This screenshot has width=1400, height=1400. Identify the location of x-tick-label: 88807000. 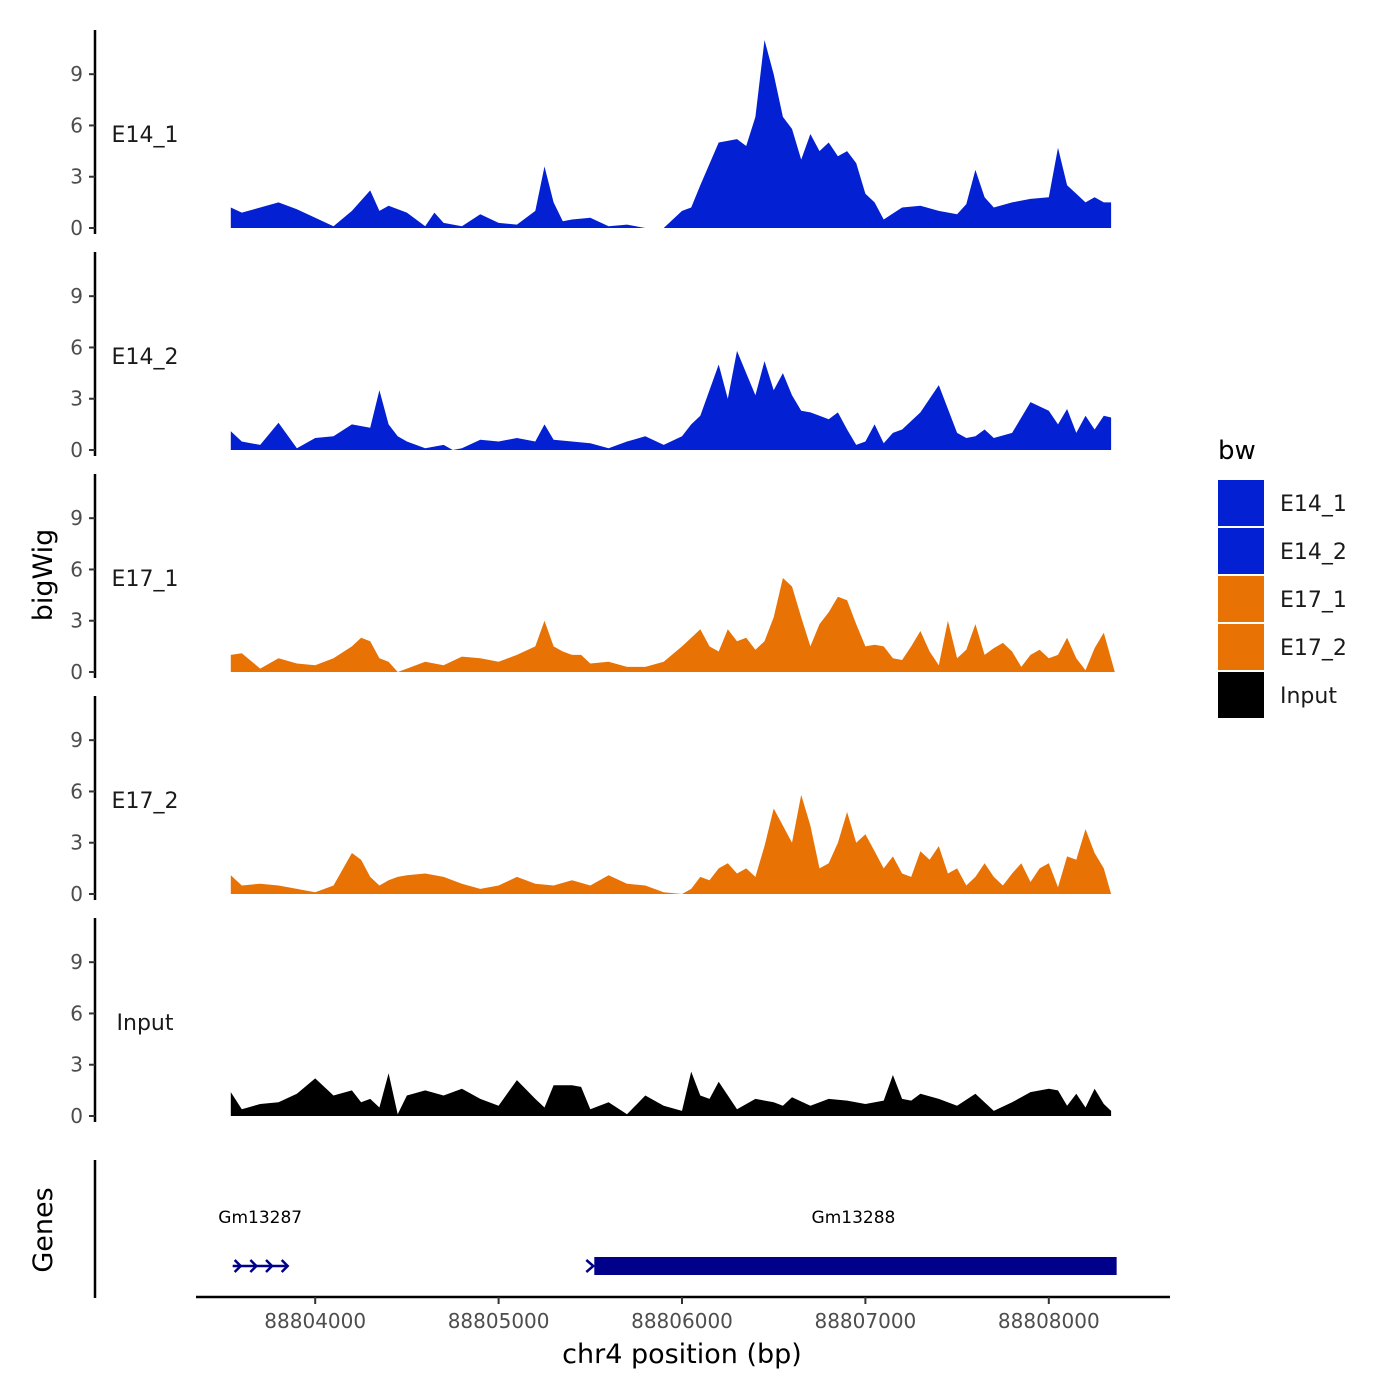
(865, 1321).